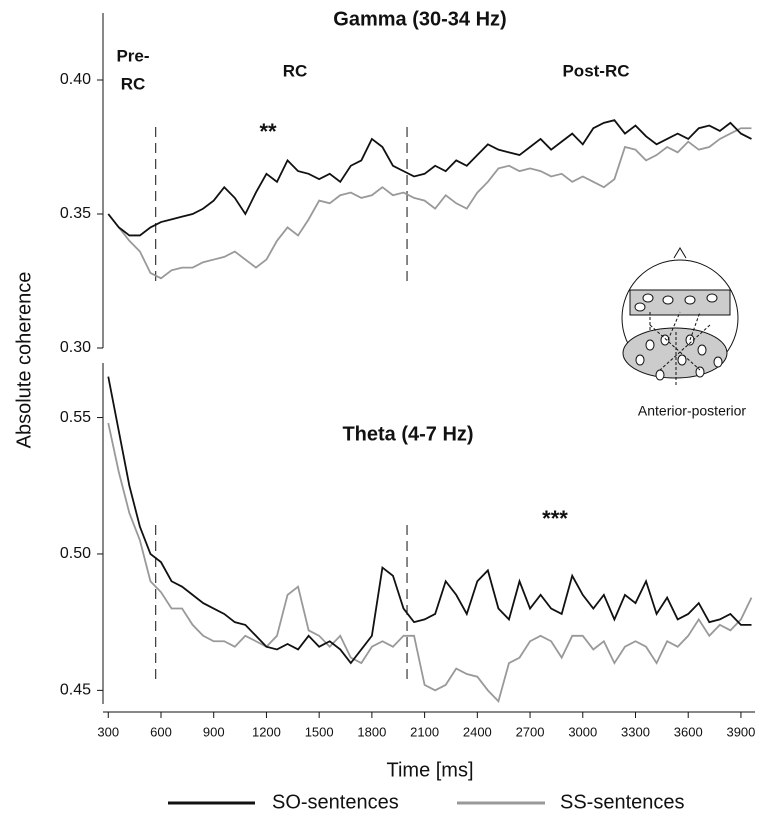 Image resolution: width=770 pixels, height=824 pixels. I want to click on legend-label: SO-sentences, so click(335, 802).